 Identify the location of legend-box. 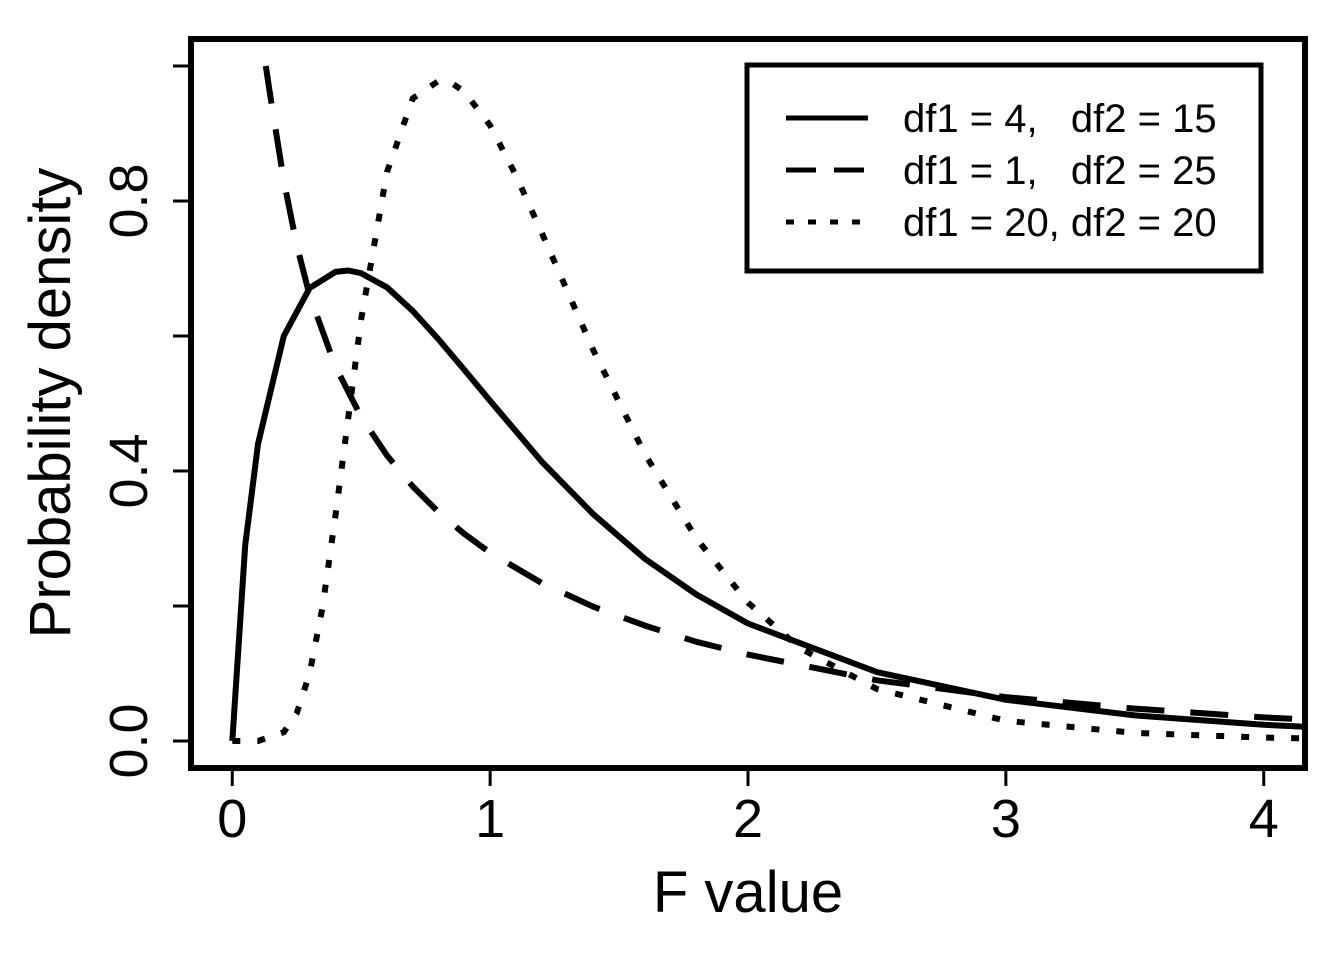
(1004, 168).